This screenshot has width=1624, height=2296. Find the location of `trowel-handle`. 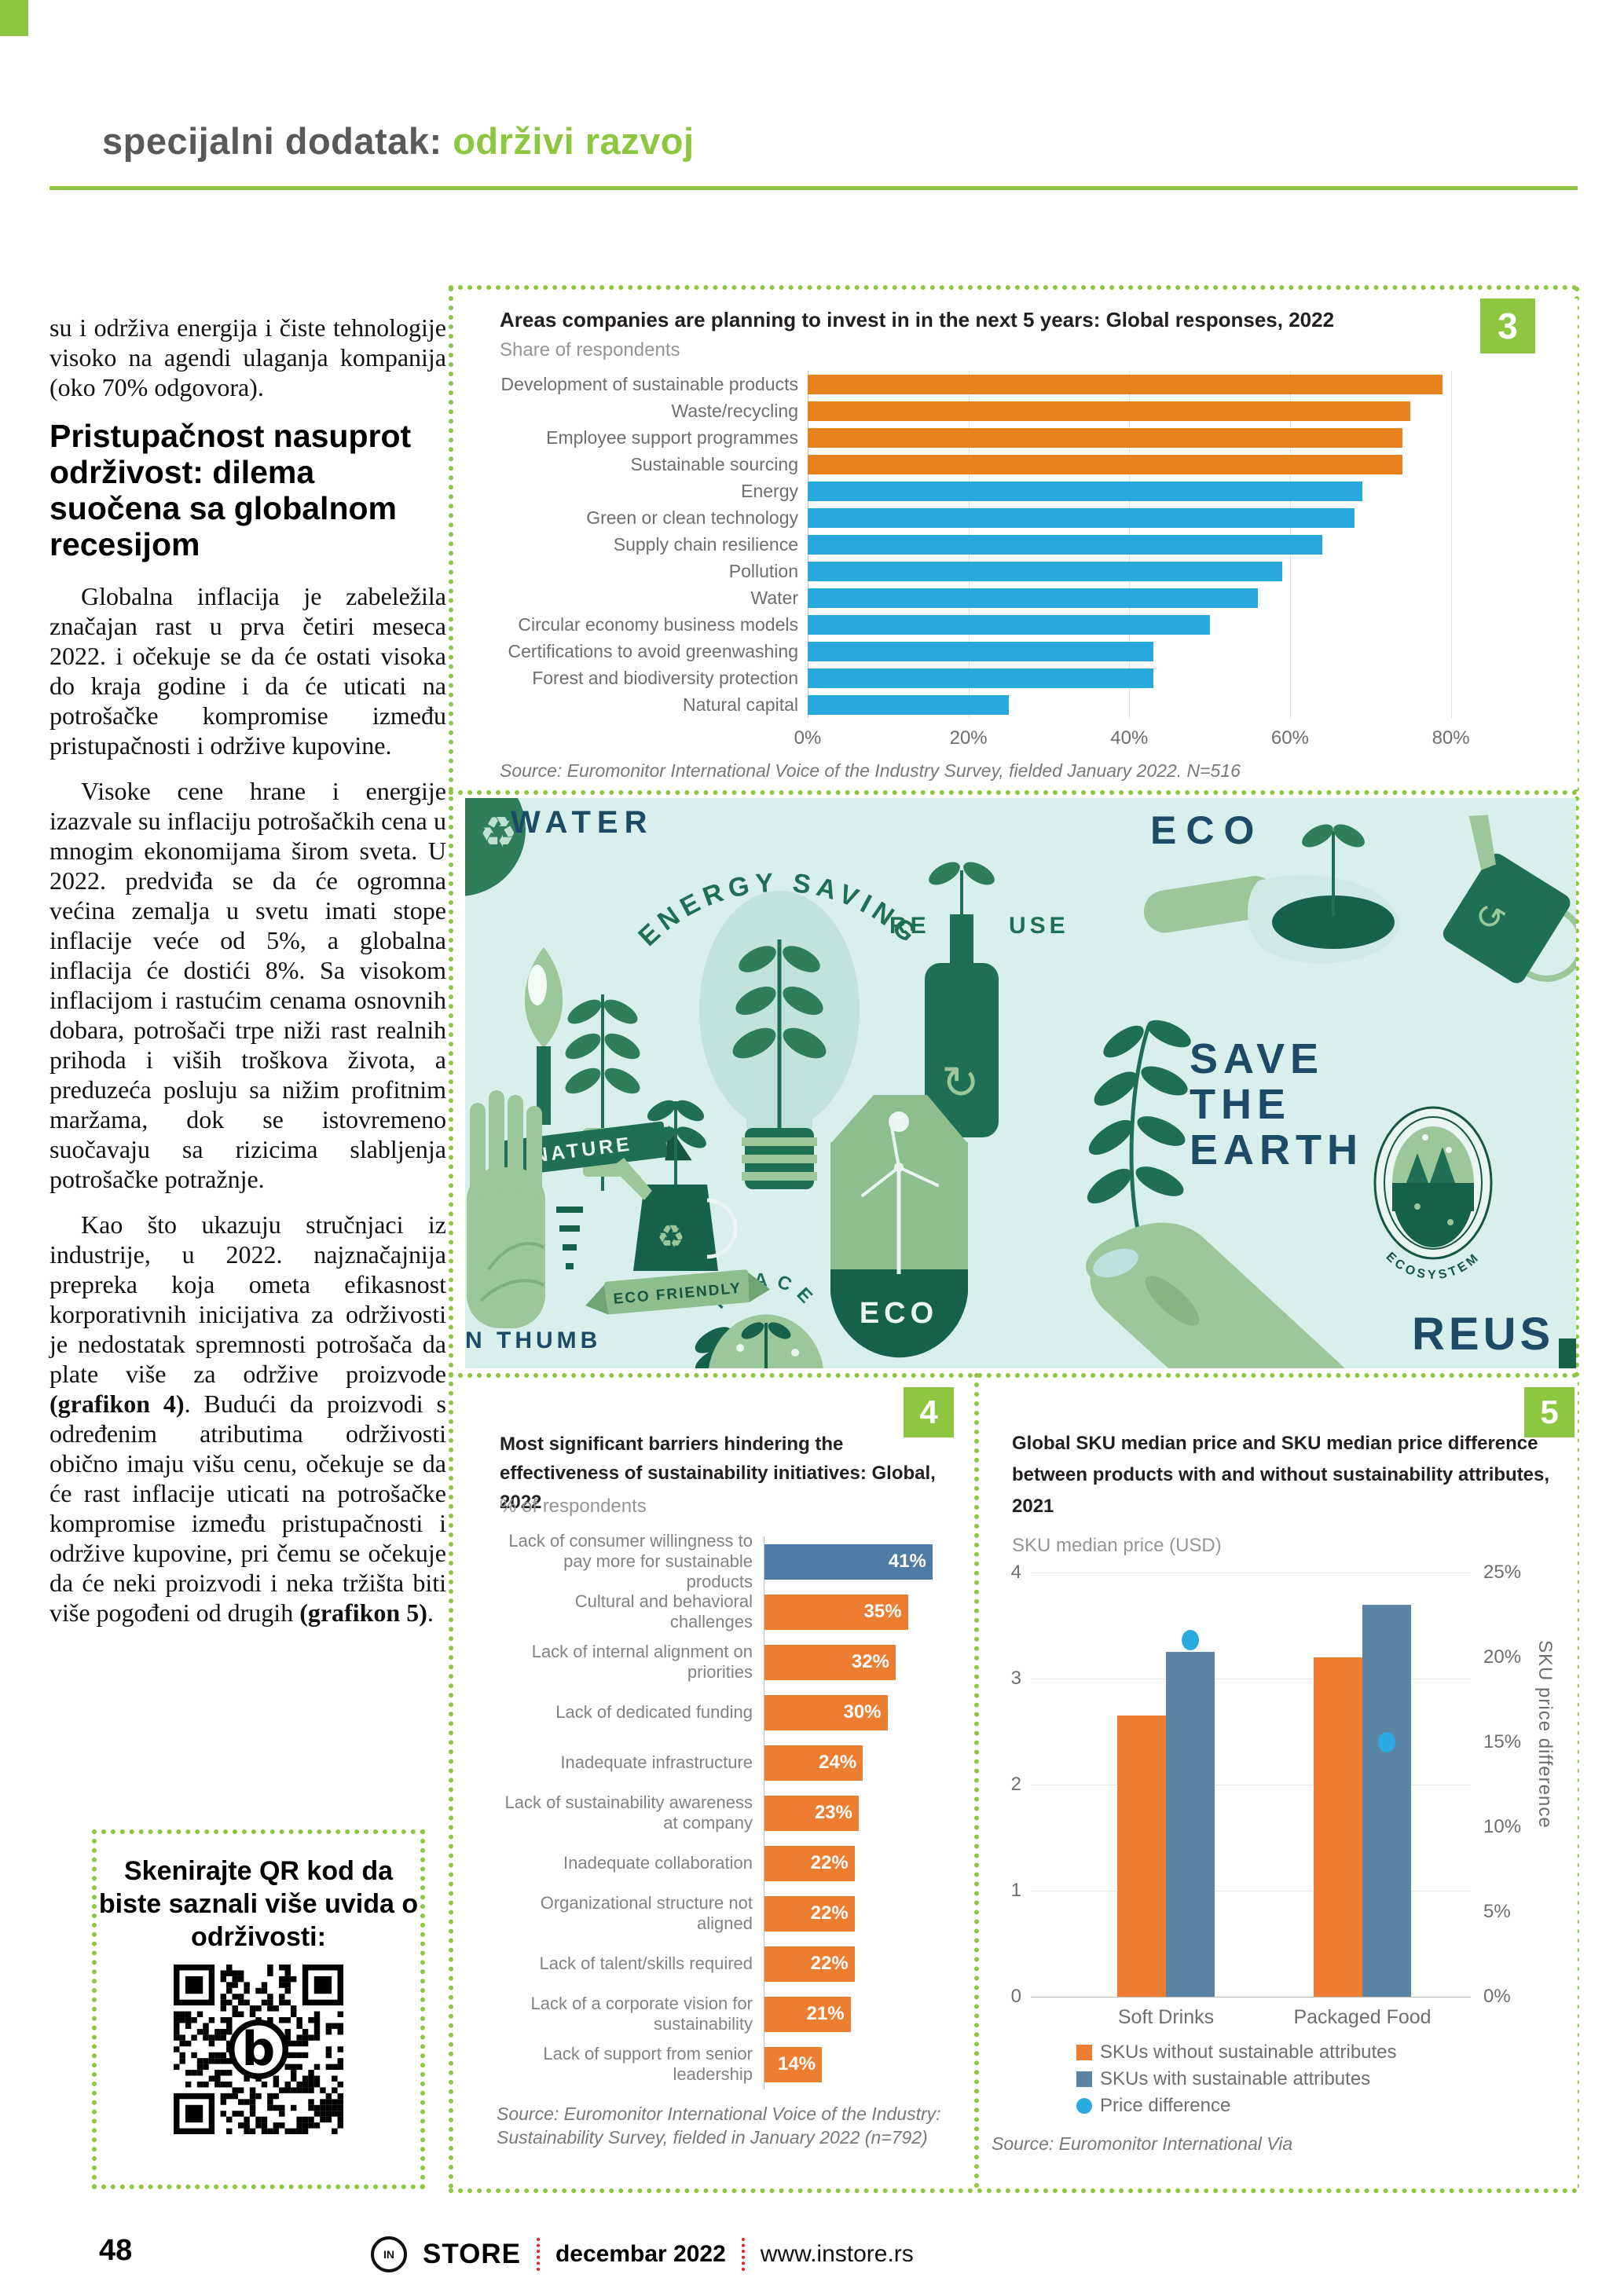

trowel-handle is located at coordinates (544, 1085).